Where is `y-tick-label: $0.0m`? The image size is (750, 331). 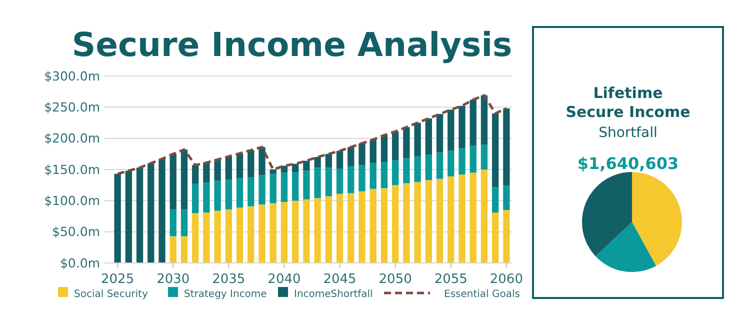
y-tick-label: $0.0m is located at coordinates (80, 262).